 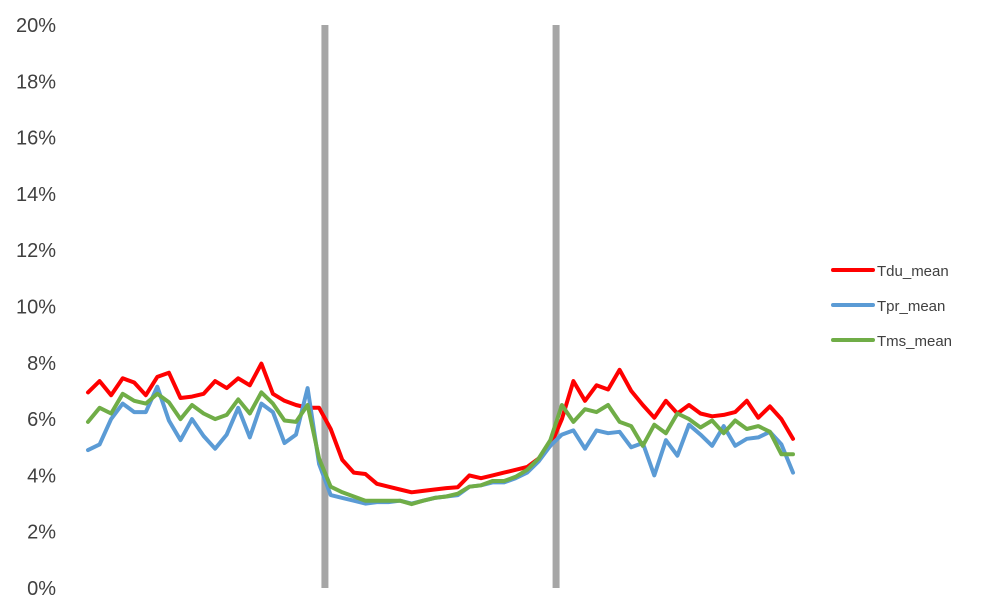 I want to click on y-tick-label: 14%, so click(x=36, y=195).